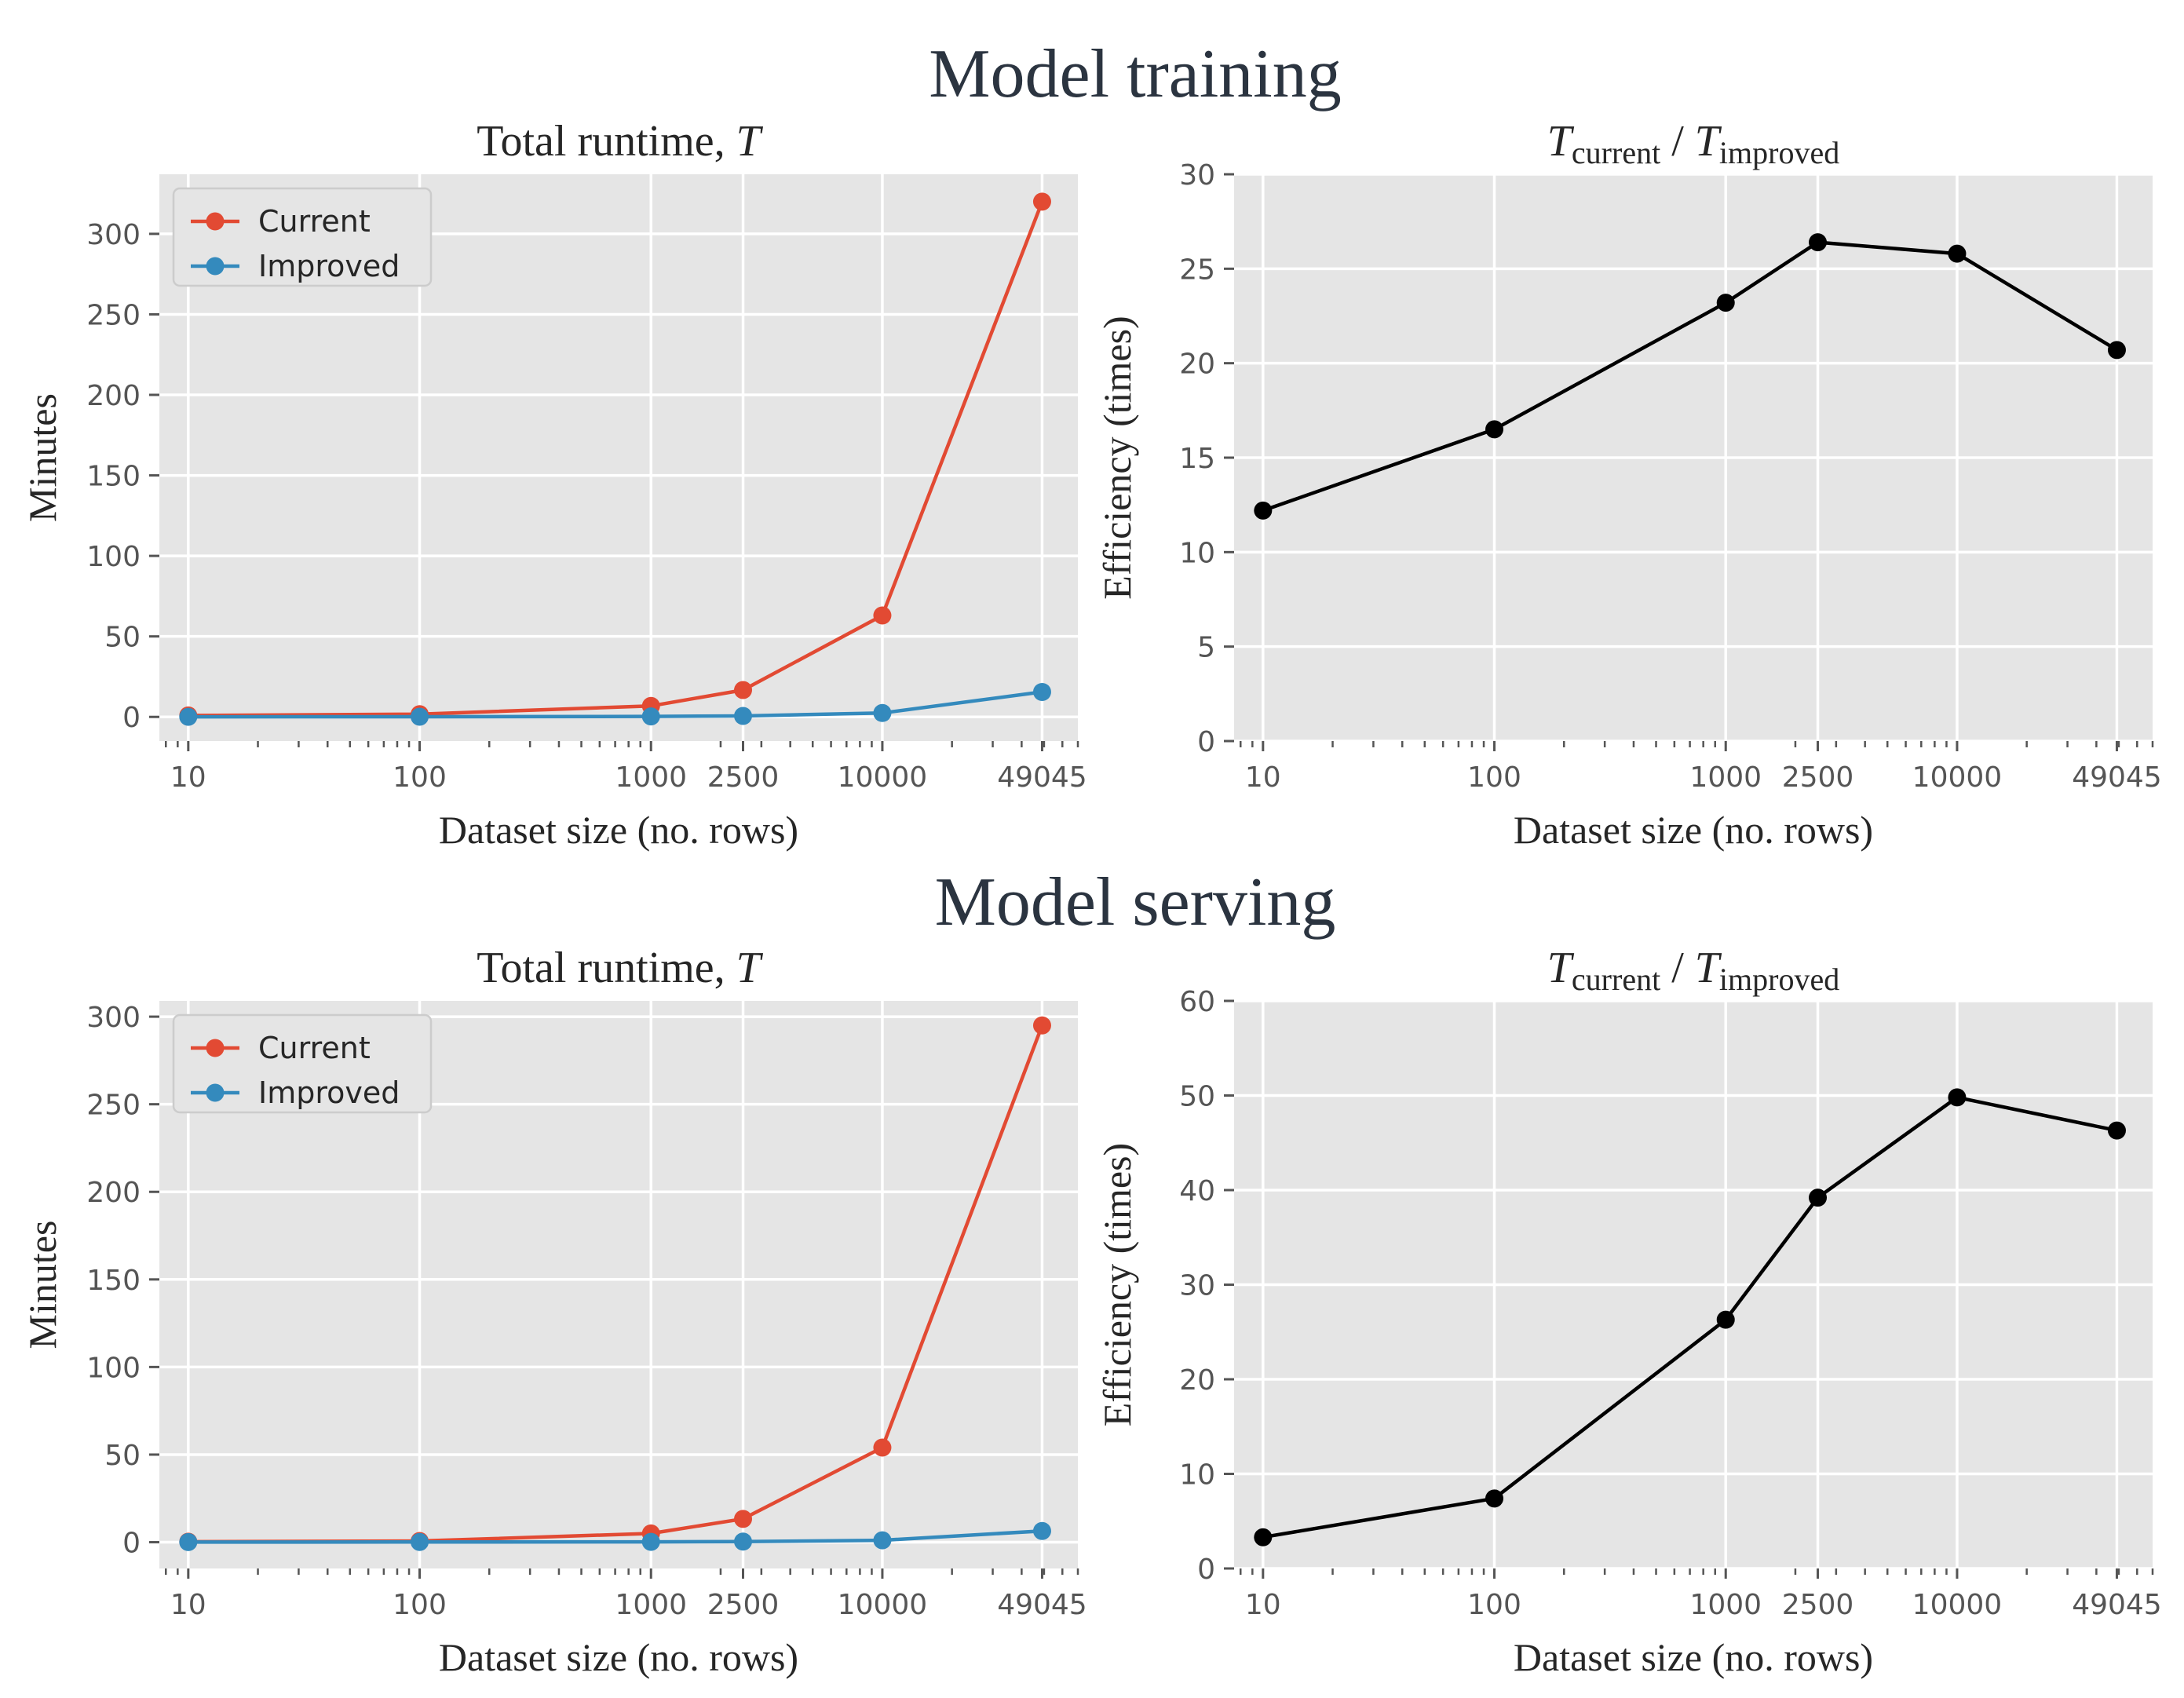 The image size is (2184, 1698). What do you see at coordinates (113, 315) in the screenshot?
I see `y-tick-label: 250` at bounding box center [113, 315].